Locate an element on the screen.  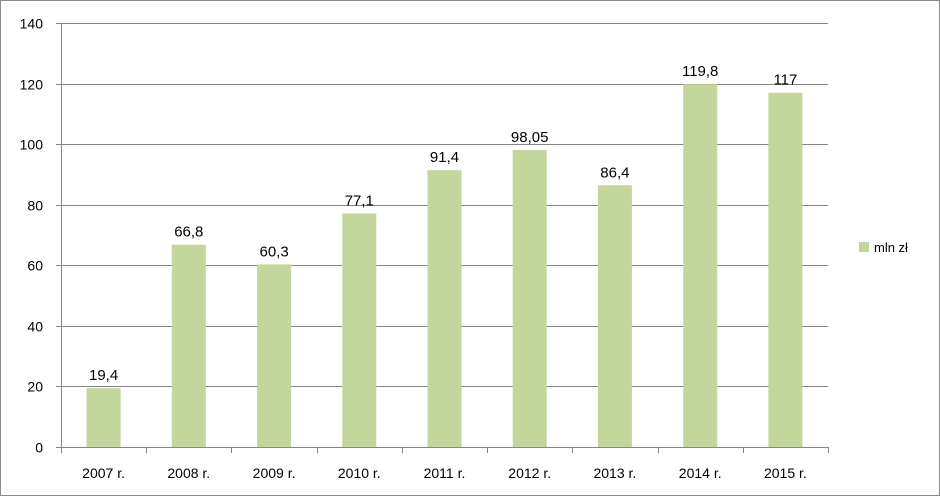
bar-2008r is located at coordinates (188, 345).